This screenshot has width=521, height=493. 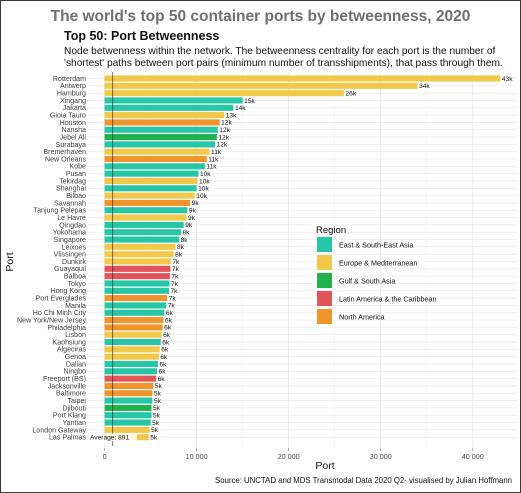 What do you see at coordinates (72, 181) in the screenshot?
I see `port-label: Tekirdag` at bounding box center [72, 181].